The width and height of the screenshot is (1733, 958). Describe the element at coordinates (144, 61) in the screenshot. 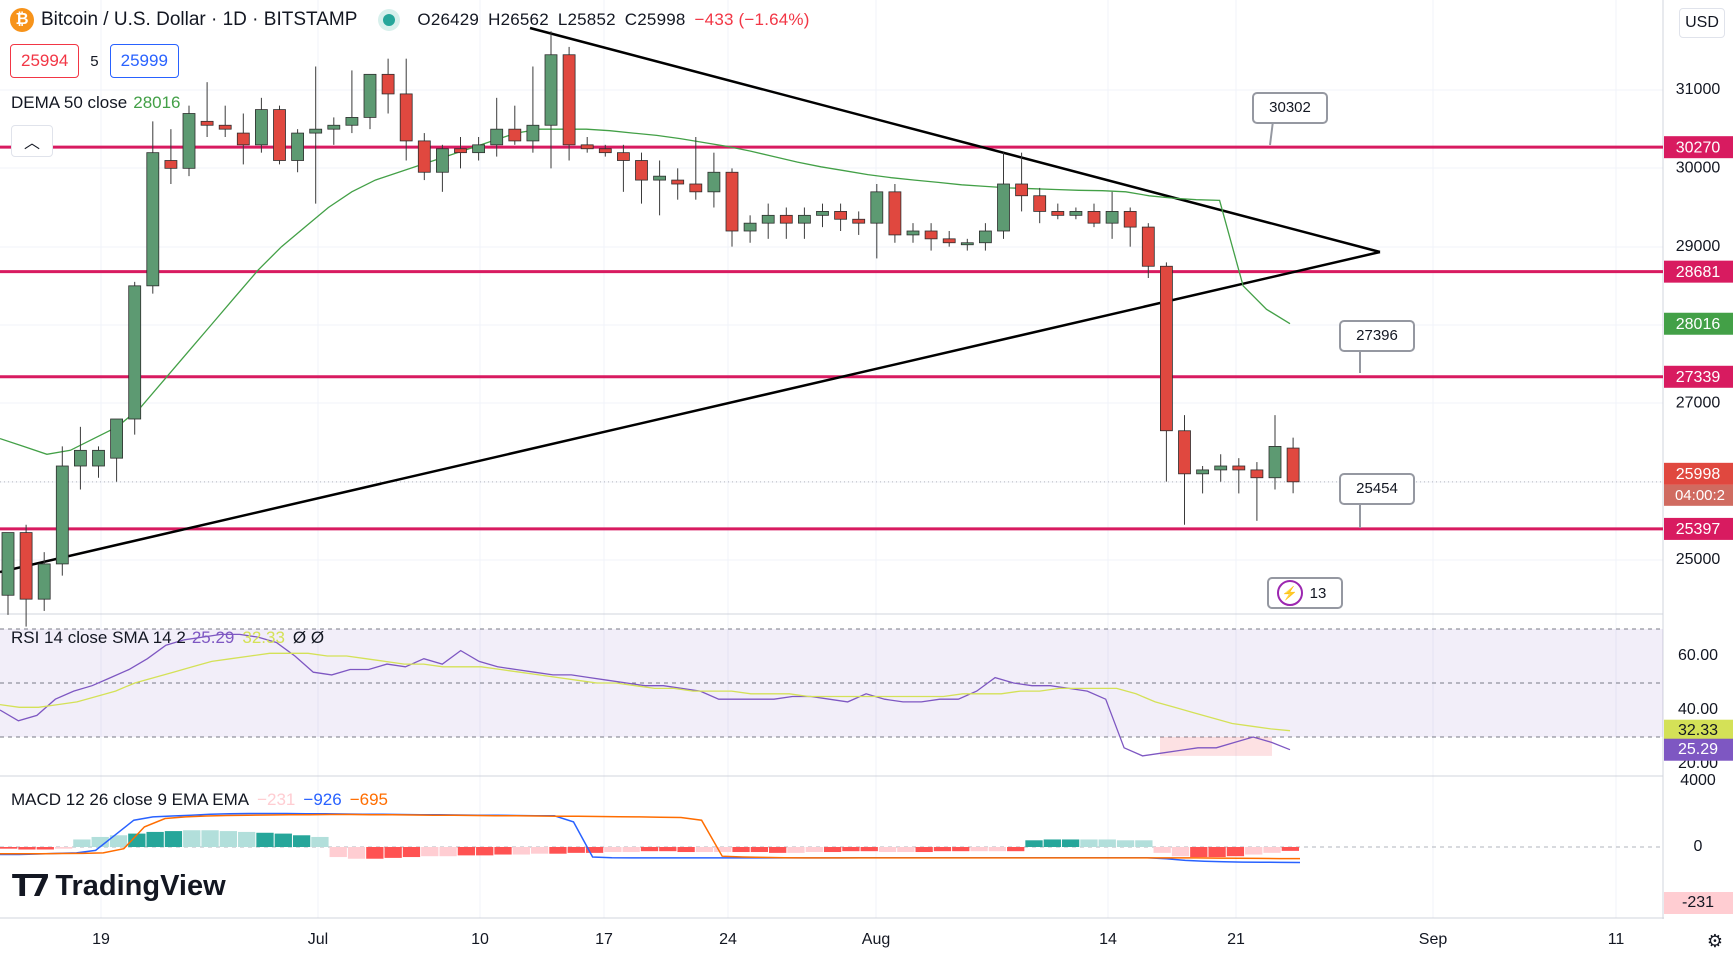

I see `buy-button: 25999` at that location.